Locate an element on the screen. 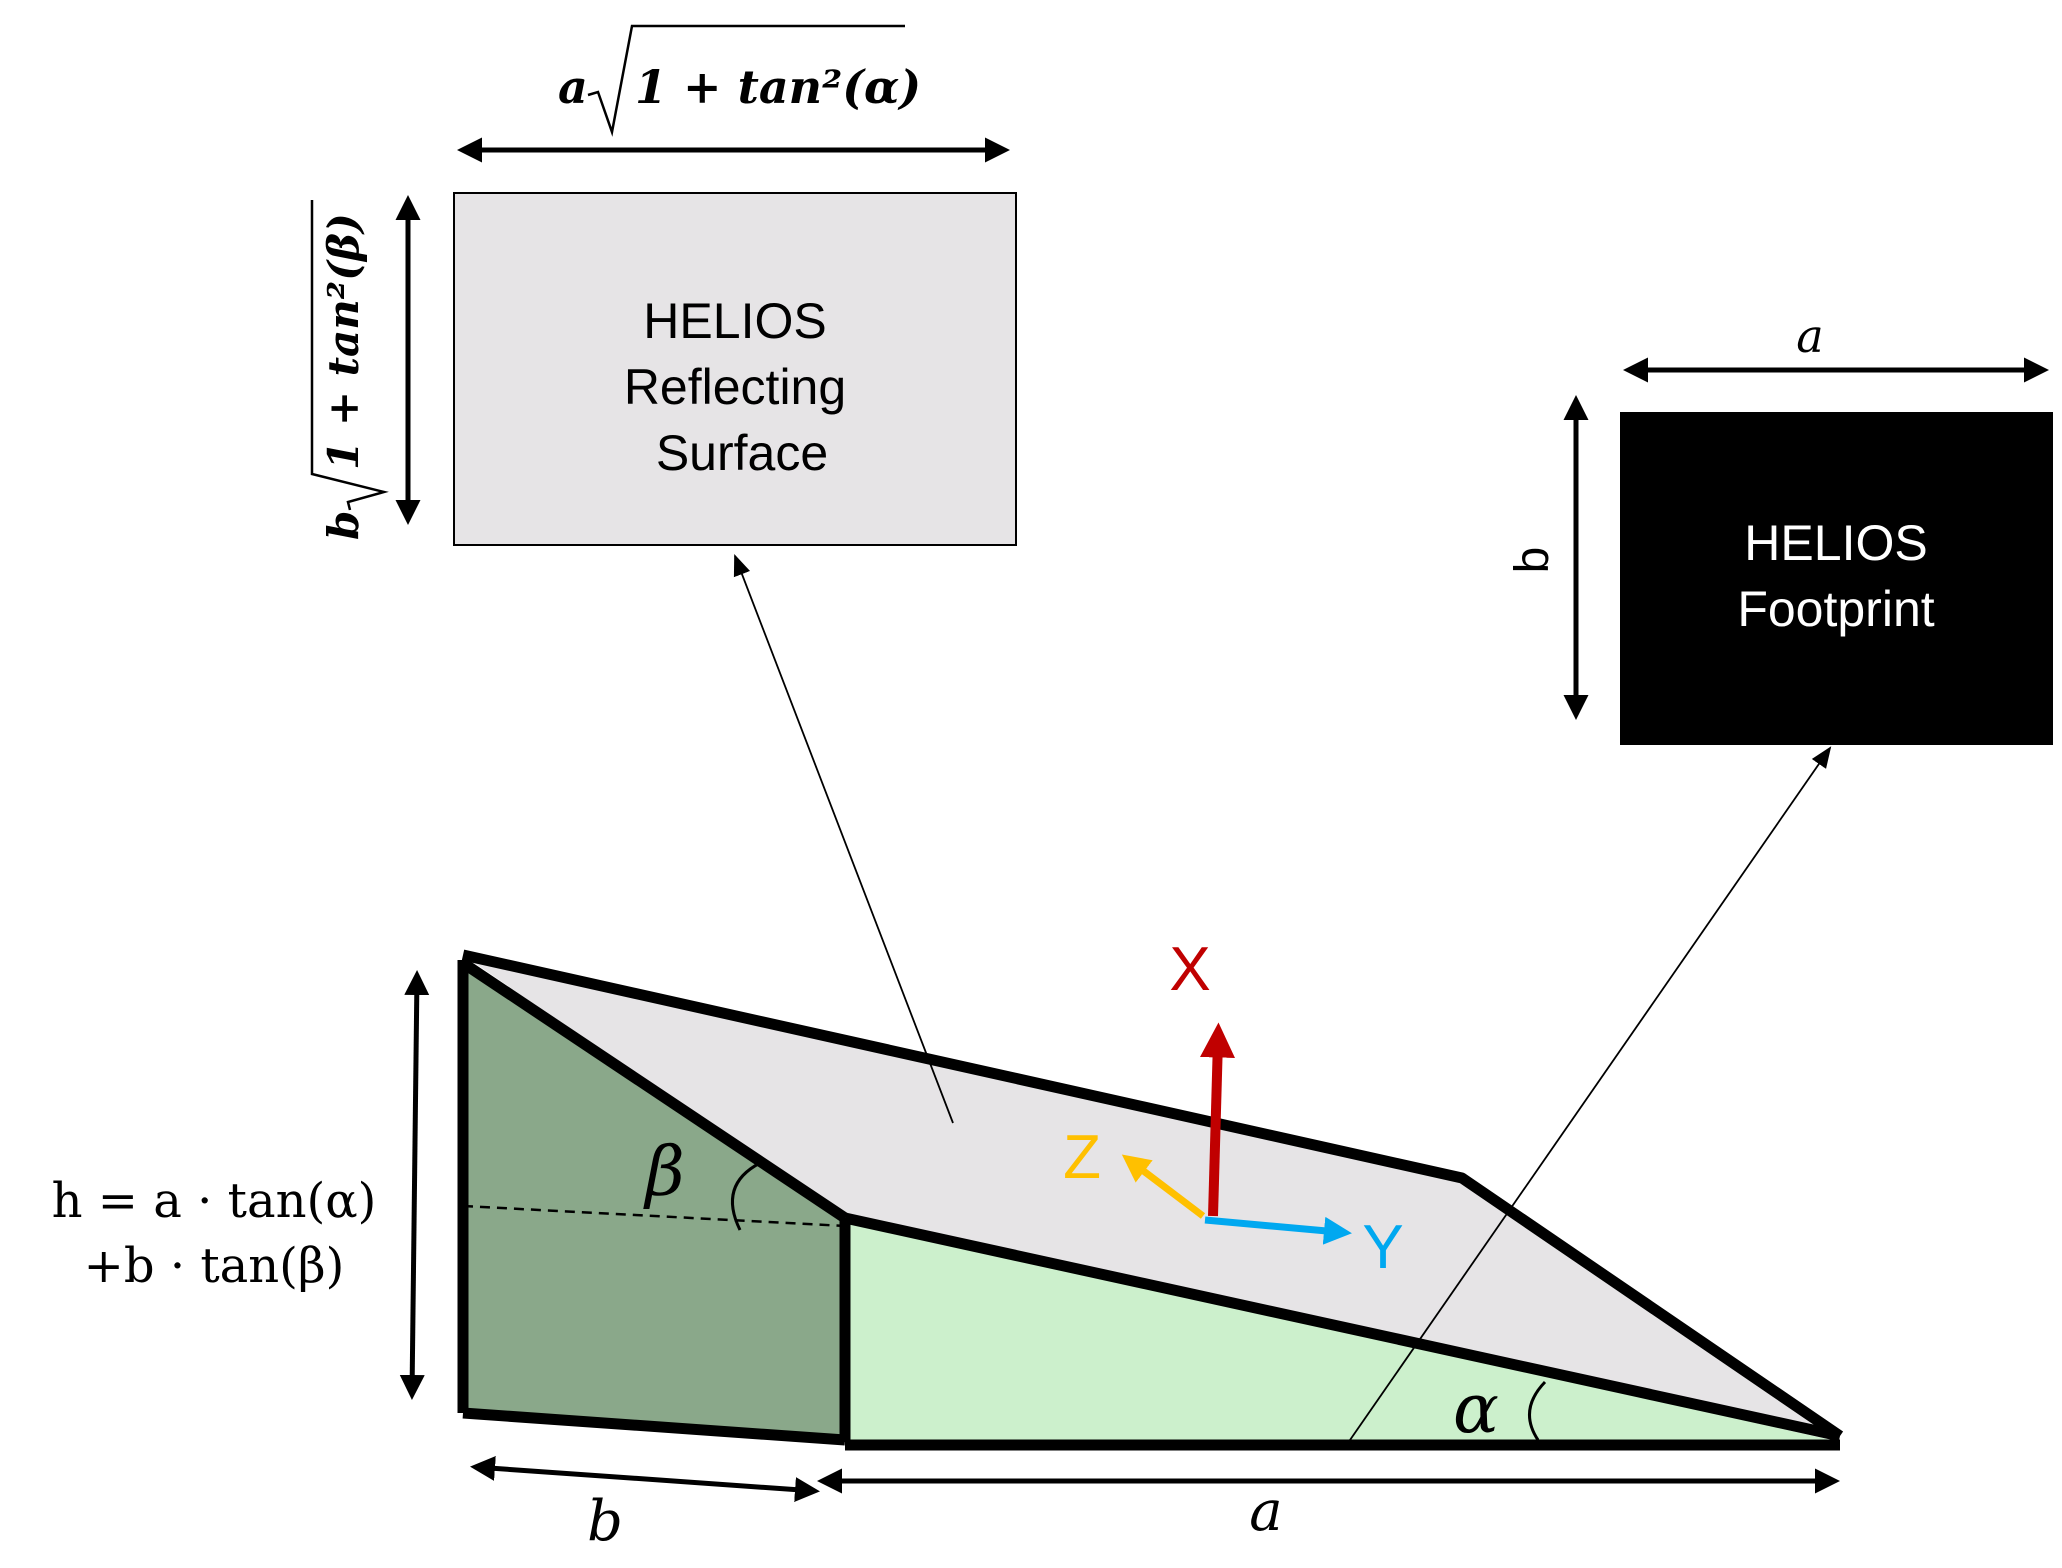 Image resolution: width=2062 pixels, height=1568 pixels. prism-bottom-a-dimension: a is located at coordinates (1328, 1506).